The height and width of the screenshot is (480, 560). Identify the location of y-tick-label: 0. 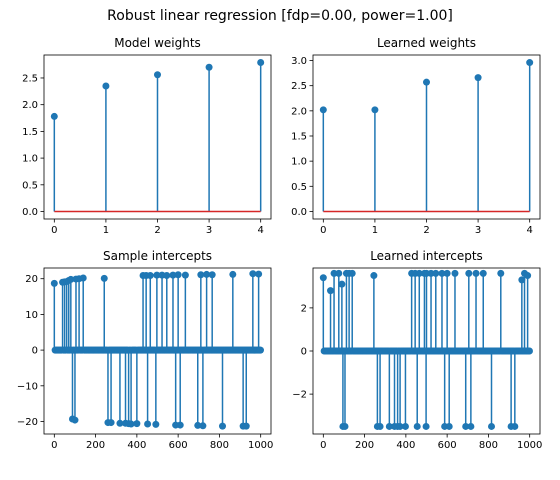
(35, 351).